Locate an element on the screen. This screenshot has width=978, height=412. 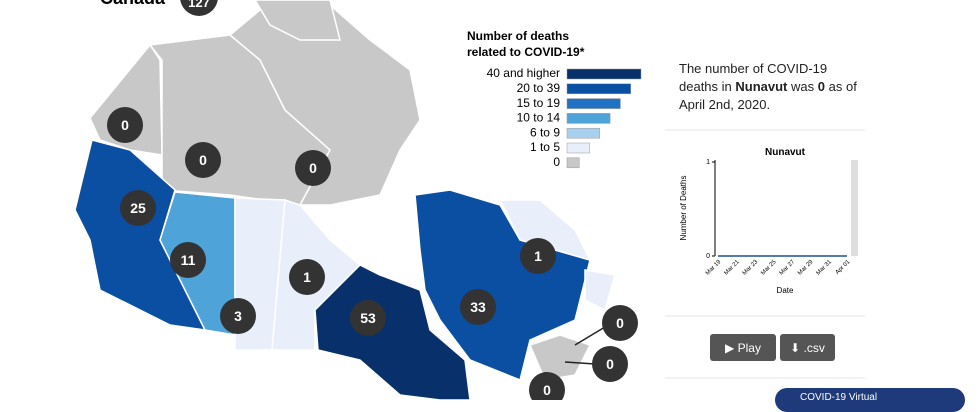
info-count: 0 is located at coordinates (821, 86).